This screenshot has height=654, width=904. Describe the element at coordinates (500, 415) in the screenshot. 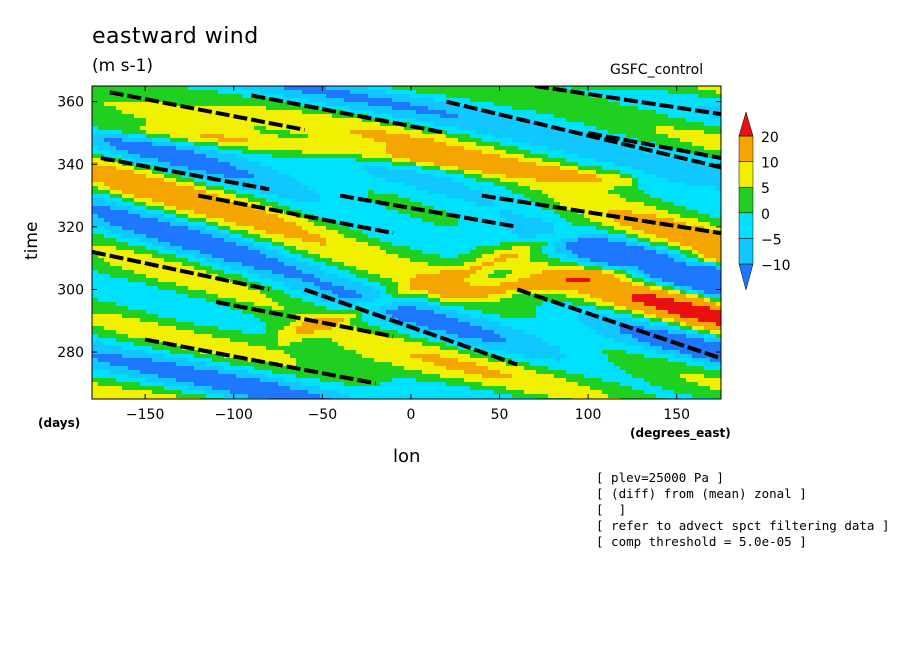

I see `x-tick-label: 50` at that location.